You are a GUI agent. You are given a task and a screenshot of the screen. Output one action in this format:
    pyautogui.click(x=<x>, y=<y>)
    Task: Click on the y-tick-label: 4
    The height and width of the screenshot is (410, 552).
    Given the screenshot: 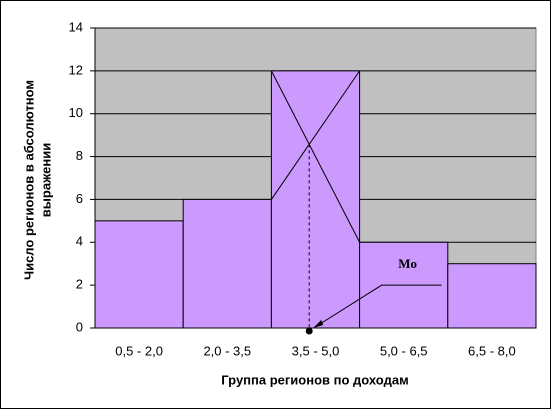 What is the action you would take?
    pyautogui.click(x=79, y=241)
    